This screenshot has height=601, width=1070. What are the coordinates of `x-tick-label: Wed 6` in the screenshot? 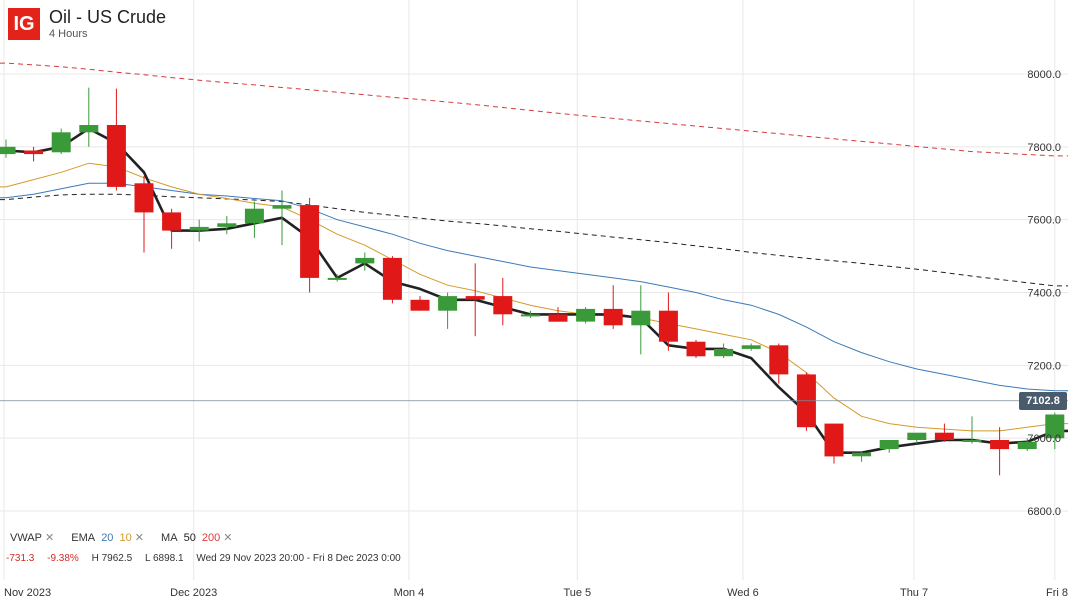 It's located at (743, 593).